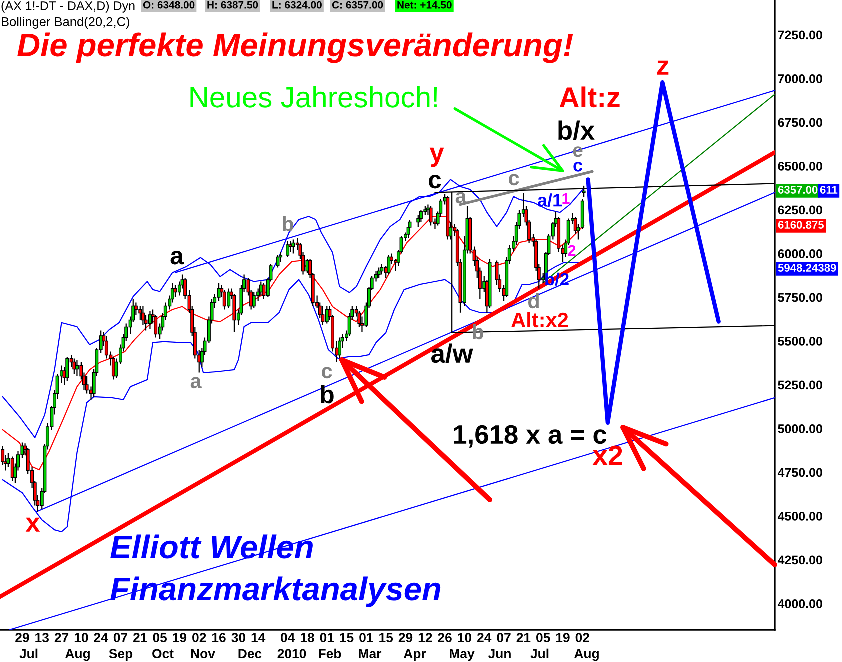  Describe the element at coordinates (800, 516) in the screenshot. I see `y-tick-label: 4500.00` at that location.